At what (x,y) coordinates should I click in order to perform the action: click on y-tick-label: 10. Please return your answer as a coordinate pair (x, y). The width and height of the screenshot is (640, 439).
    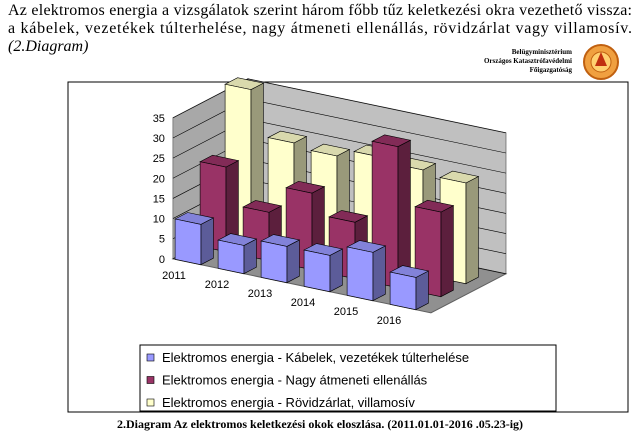
    Looking at the image, I should click on (159, 220).